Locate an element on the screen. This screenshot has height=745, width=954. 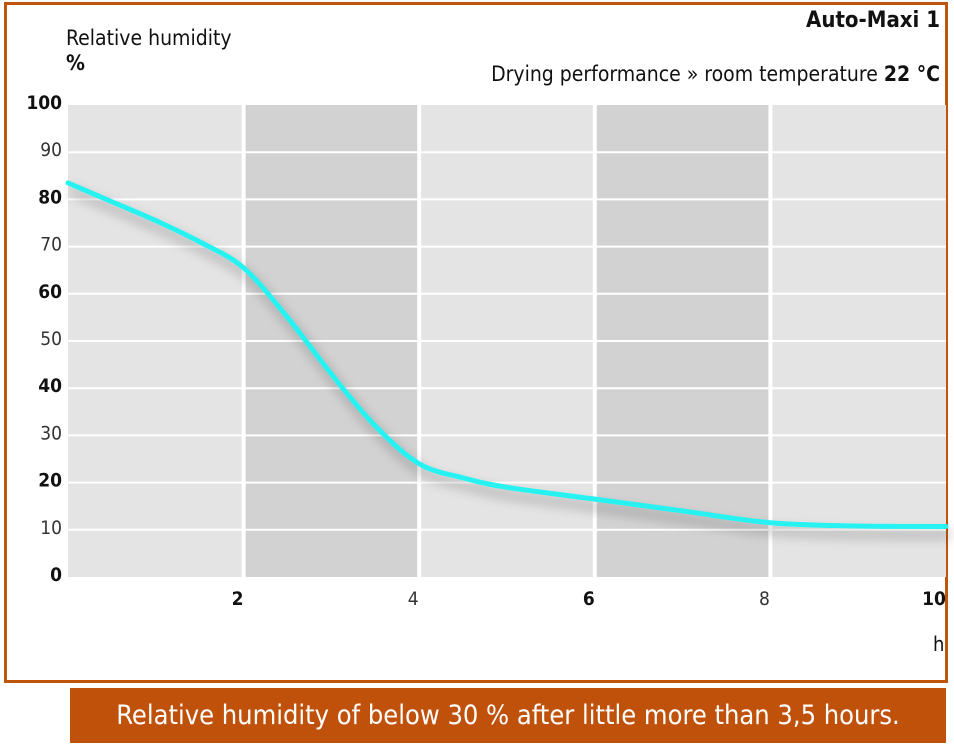
subtitle-temperature: 22 °C is located at coordinates (911, 74).